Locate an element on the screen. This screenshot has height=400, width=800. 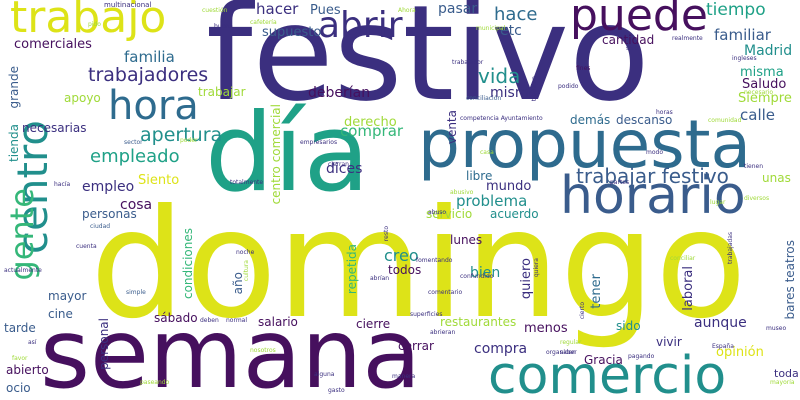
word: fines is located at coordinates (583, 68).